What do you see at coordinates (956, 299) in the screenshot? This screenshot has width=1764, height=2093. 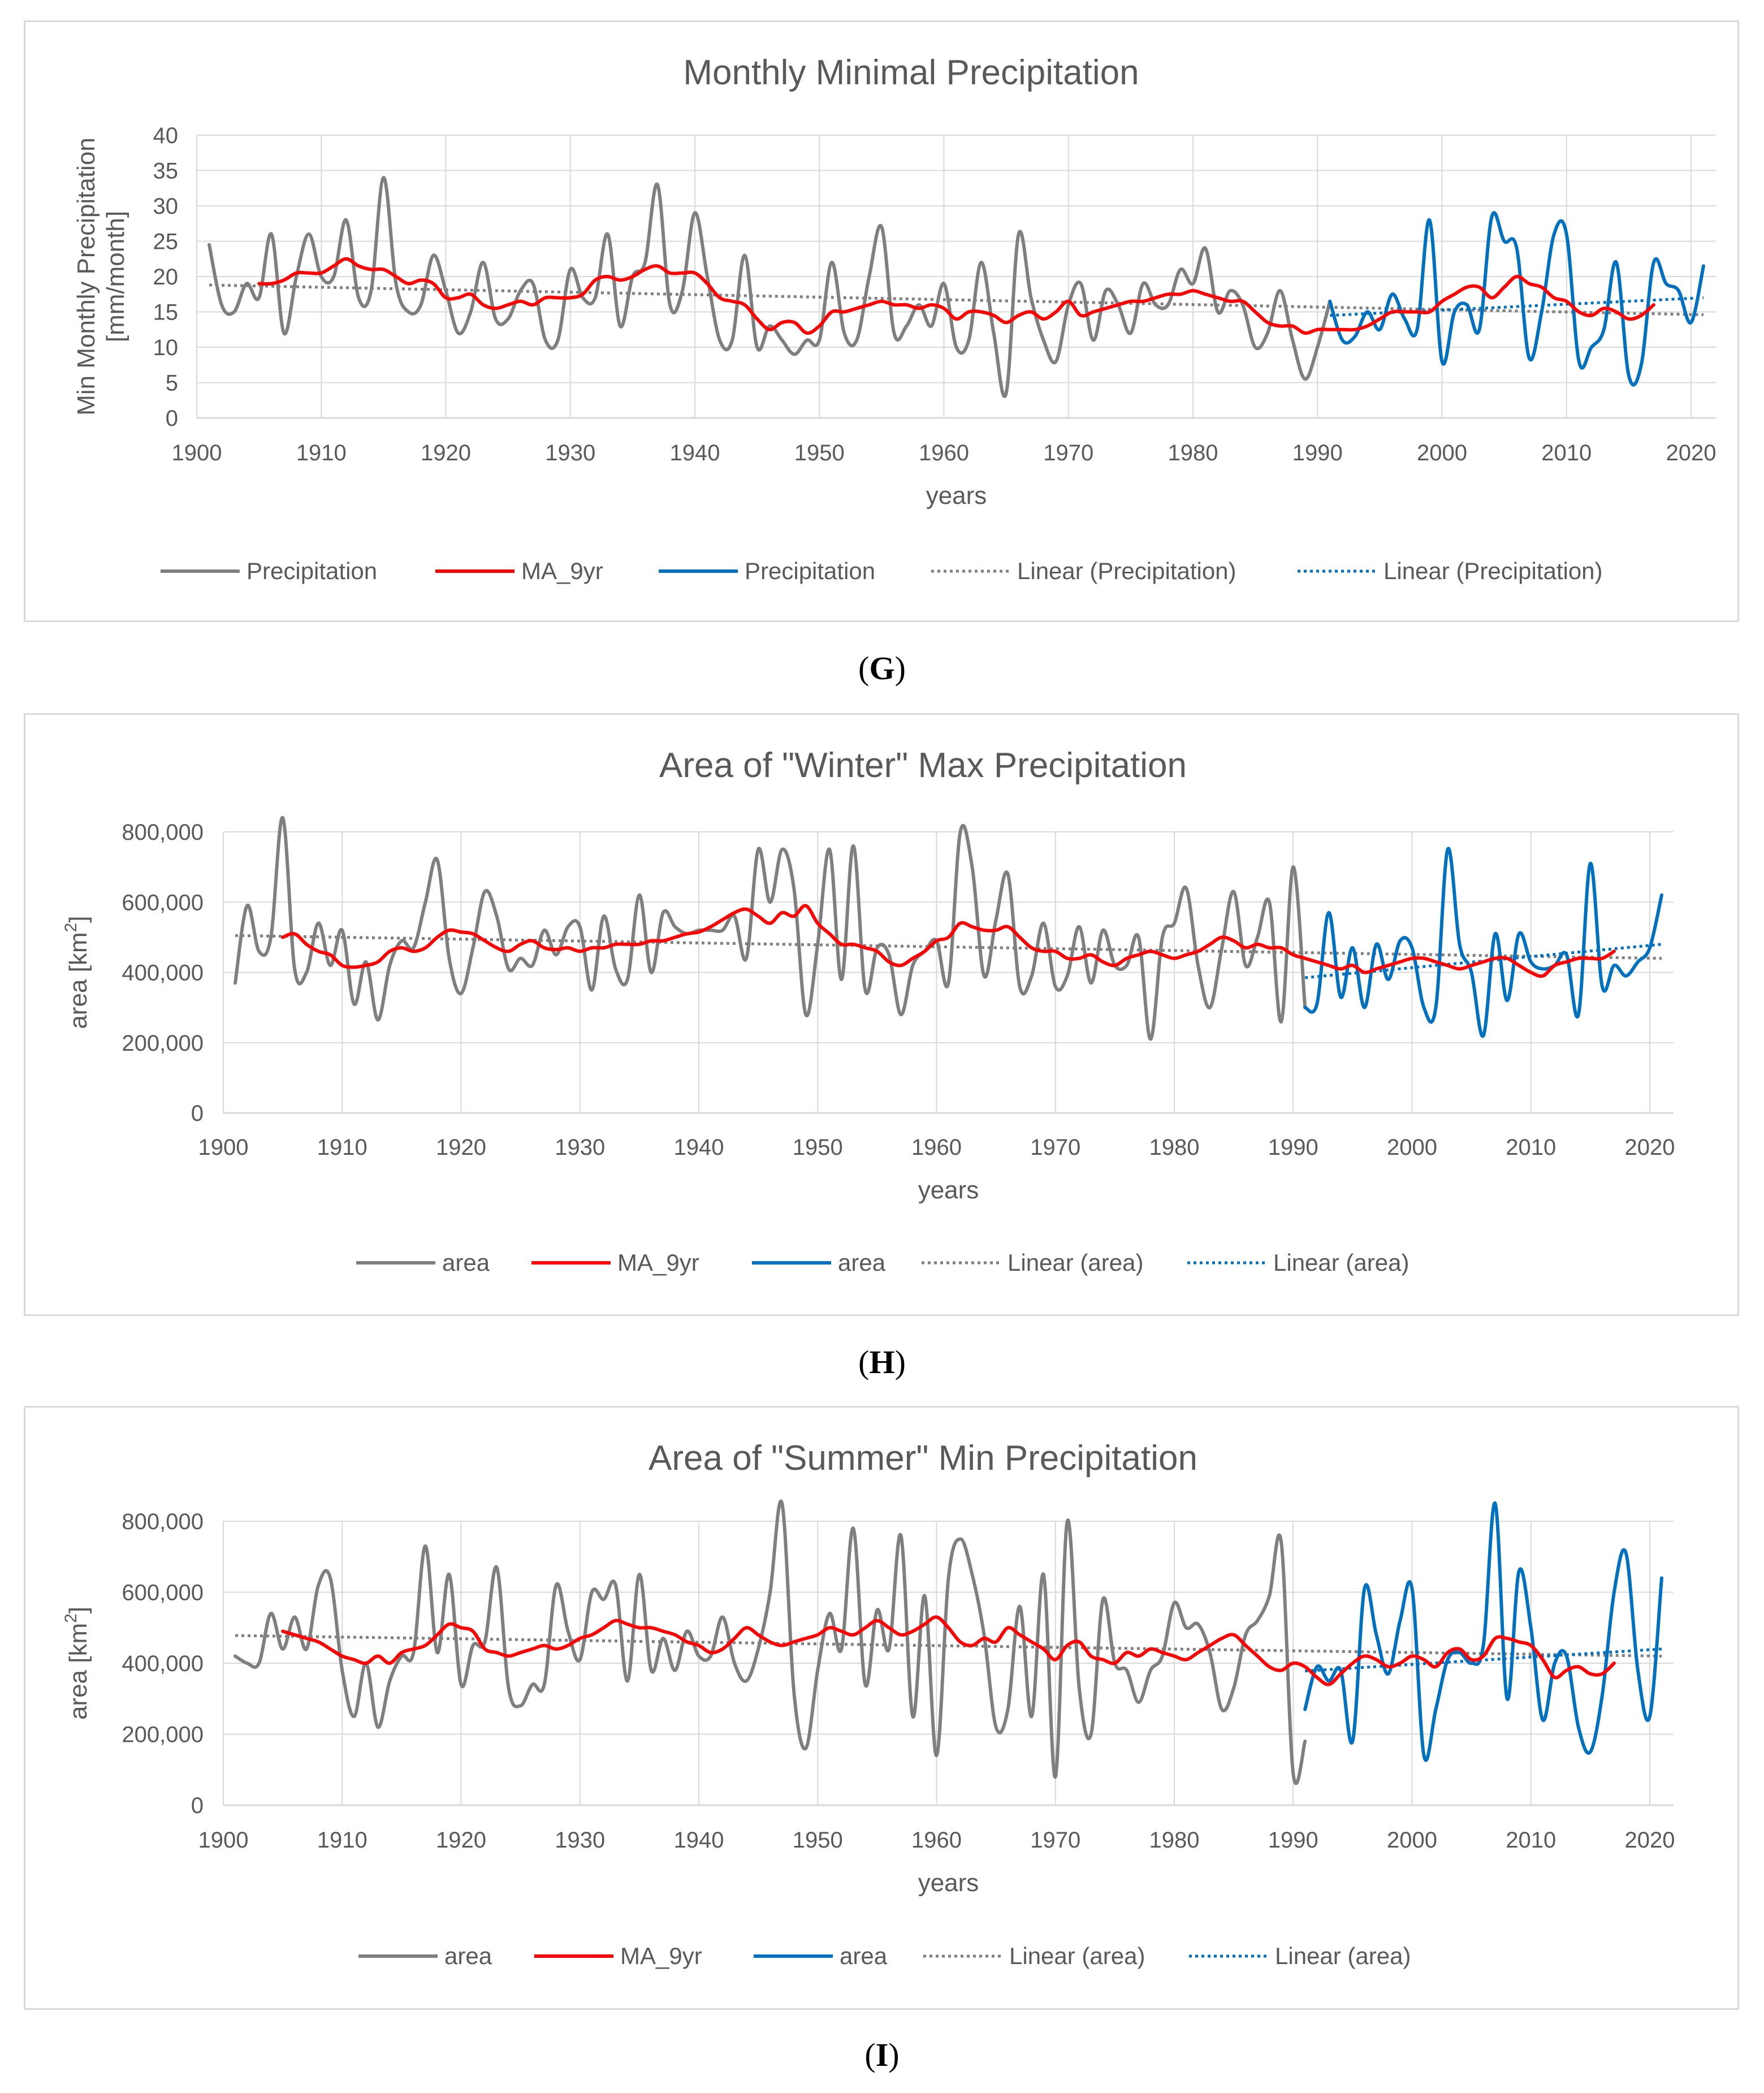 I see `series-line-linear-precipitation-grey` at bounding box center [956, 299].